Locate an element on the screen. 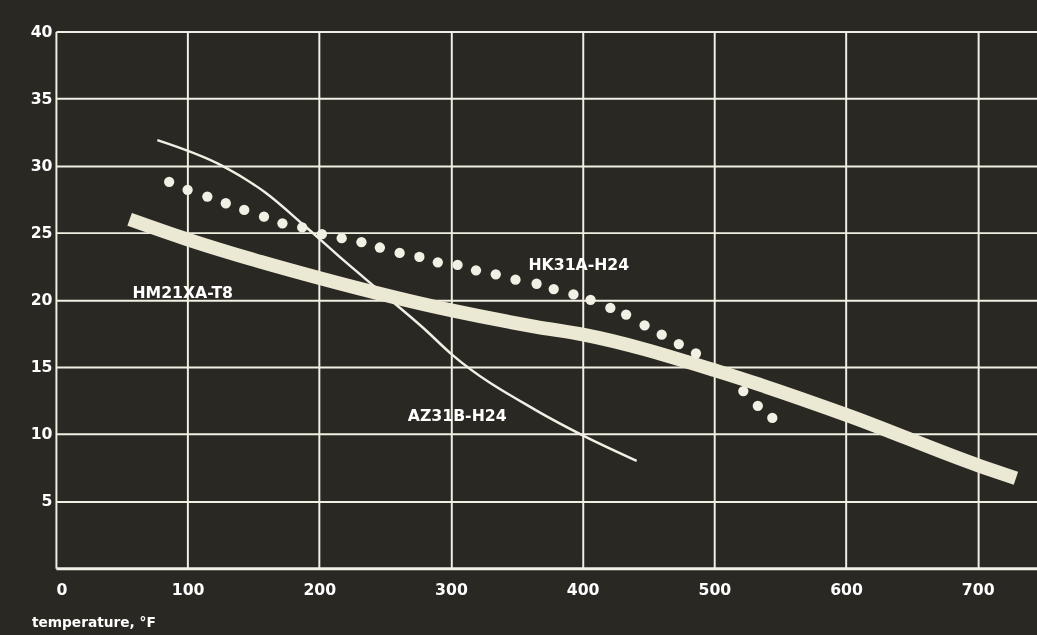  y-tick-label: 10 is located at coordinates (41, 434).